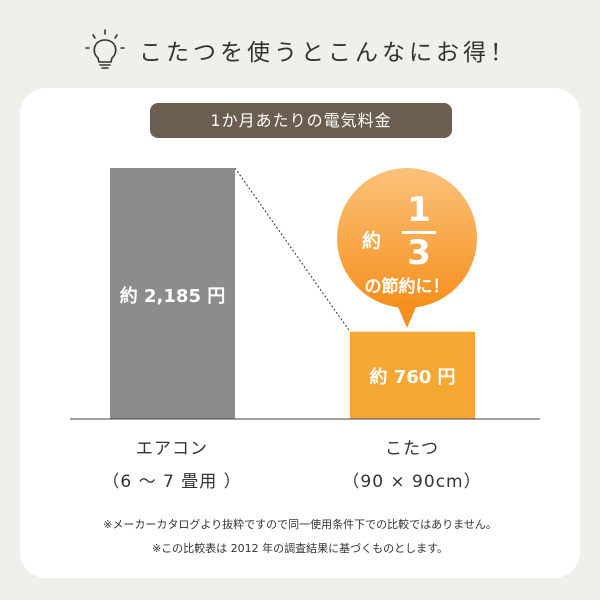 The image size is (600, 600). Describe the element at coordinates (300, 548) in the screenshot. I see `footnote: ※この比較表は 2012 年の調査結果に基づくものとします。` at that location.